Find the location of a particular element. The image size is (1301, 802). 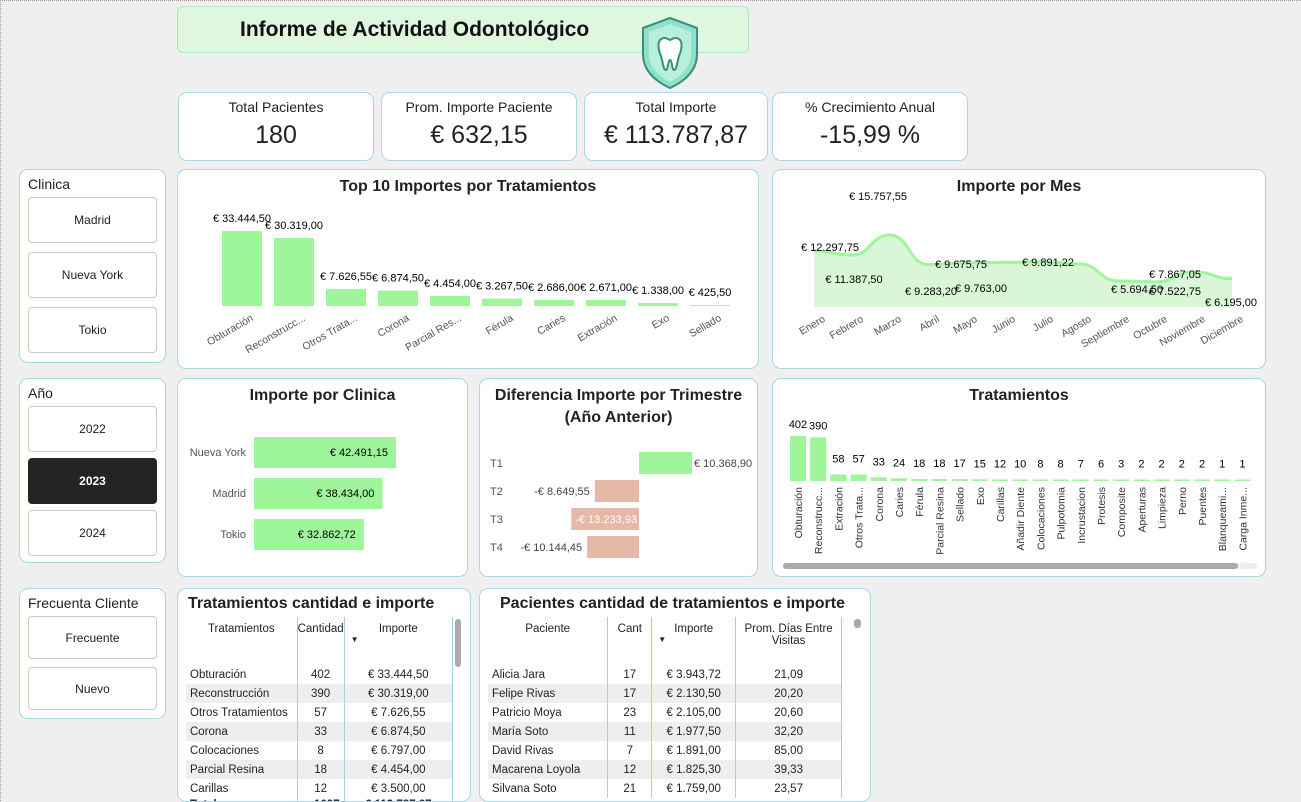

axis-label: Colocaciones is located at coordinates (1041, 518).